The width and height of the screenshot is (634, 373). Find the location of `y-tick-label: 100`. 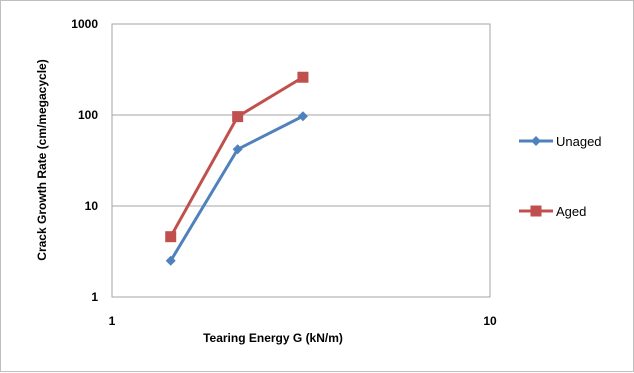

y-tick-label: 100 is located at coordinates (88, 115).